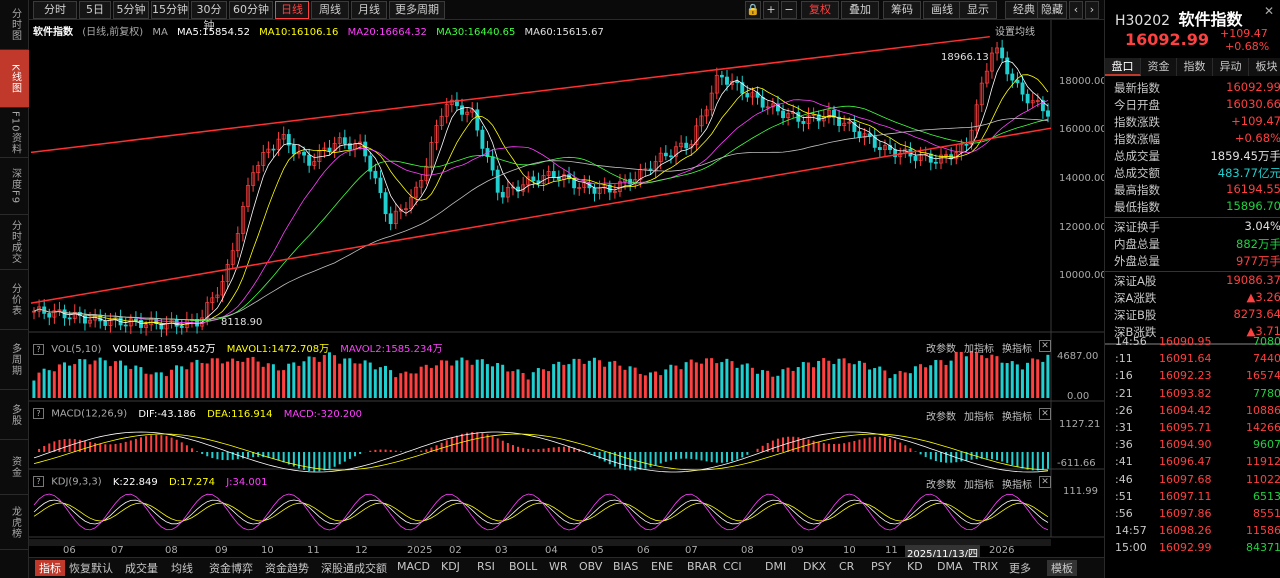 The image size is (1280, 578). What do you see at coordinates (95, 10) in the screenshot?
I see `period-tab-1: 5日` at bounding box center [95, 10].